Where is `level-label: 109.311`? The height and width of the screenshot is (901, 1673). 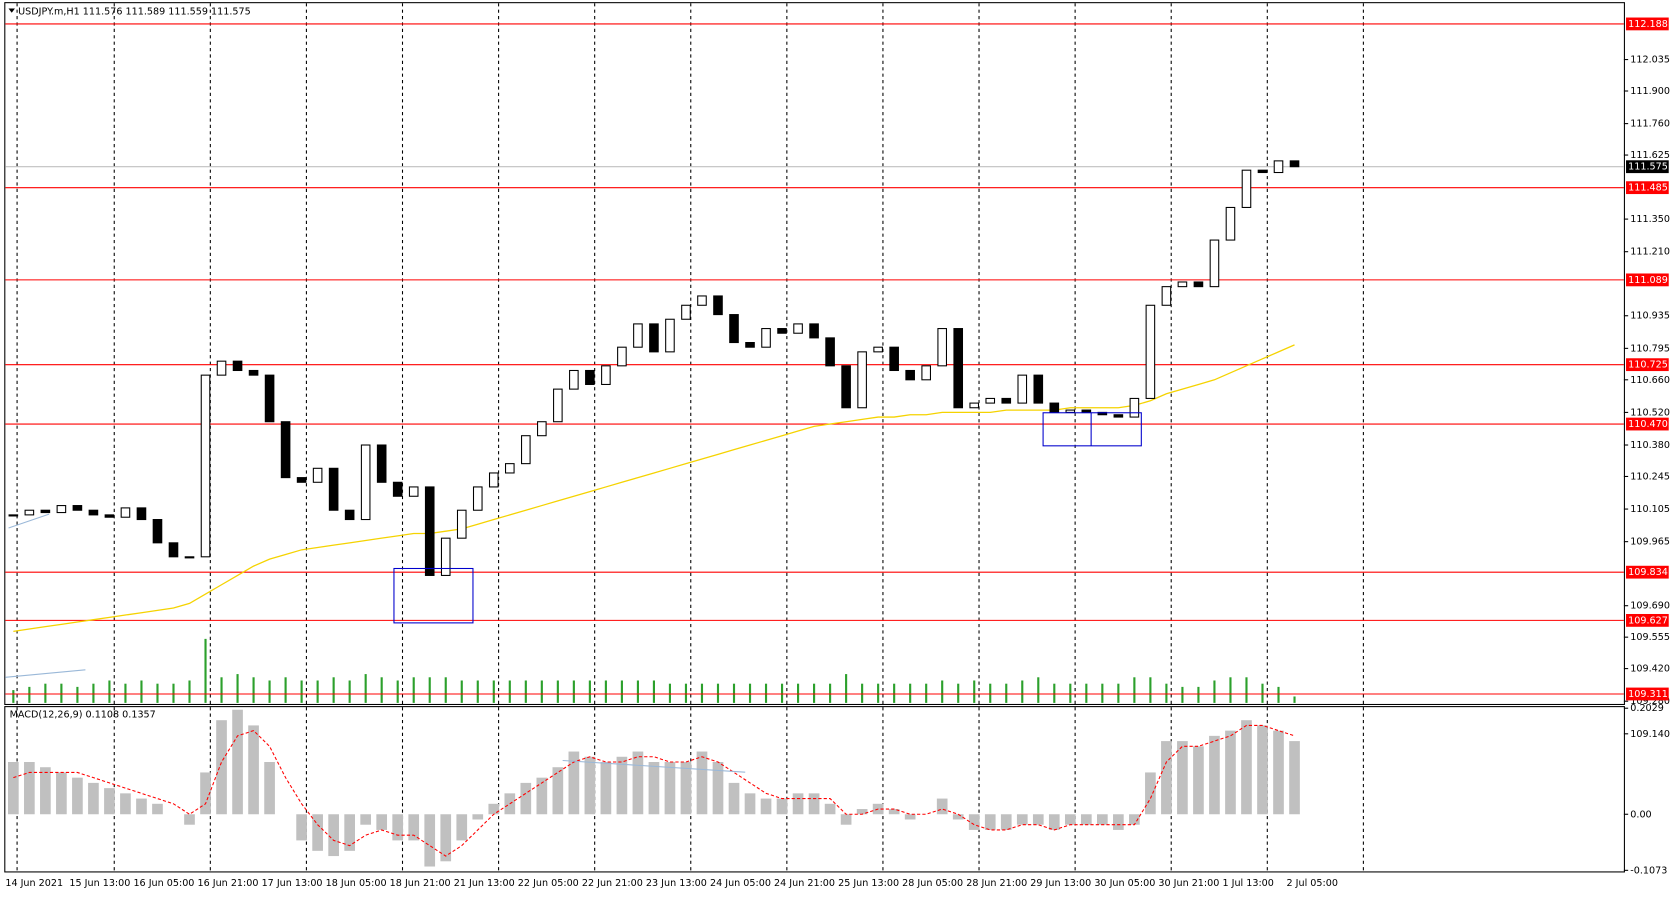
level-label: 109.311 is located at coordinates (1648, 694).